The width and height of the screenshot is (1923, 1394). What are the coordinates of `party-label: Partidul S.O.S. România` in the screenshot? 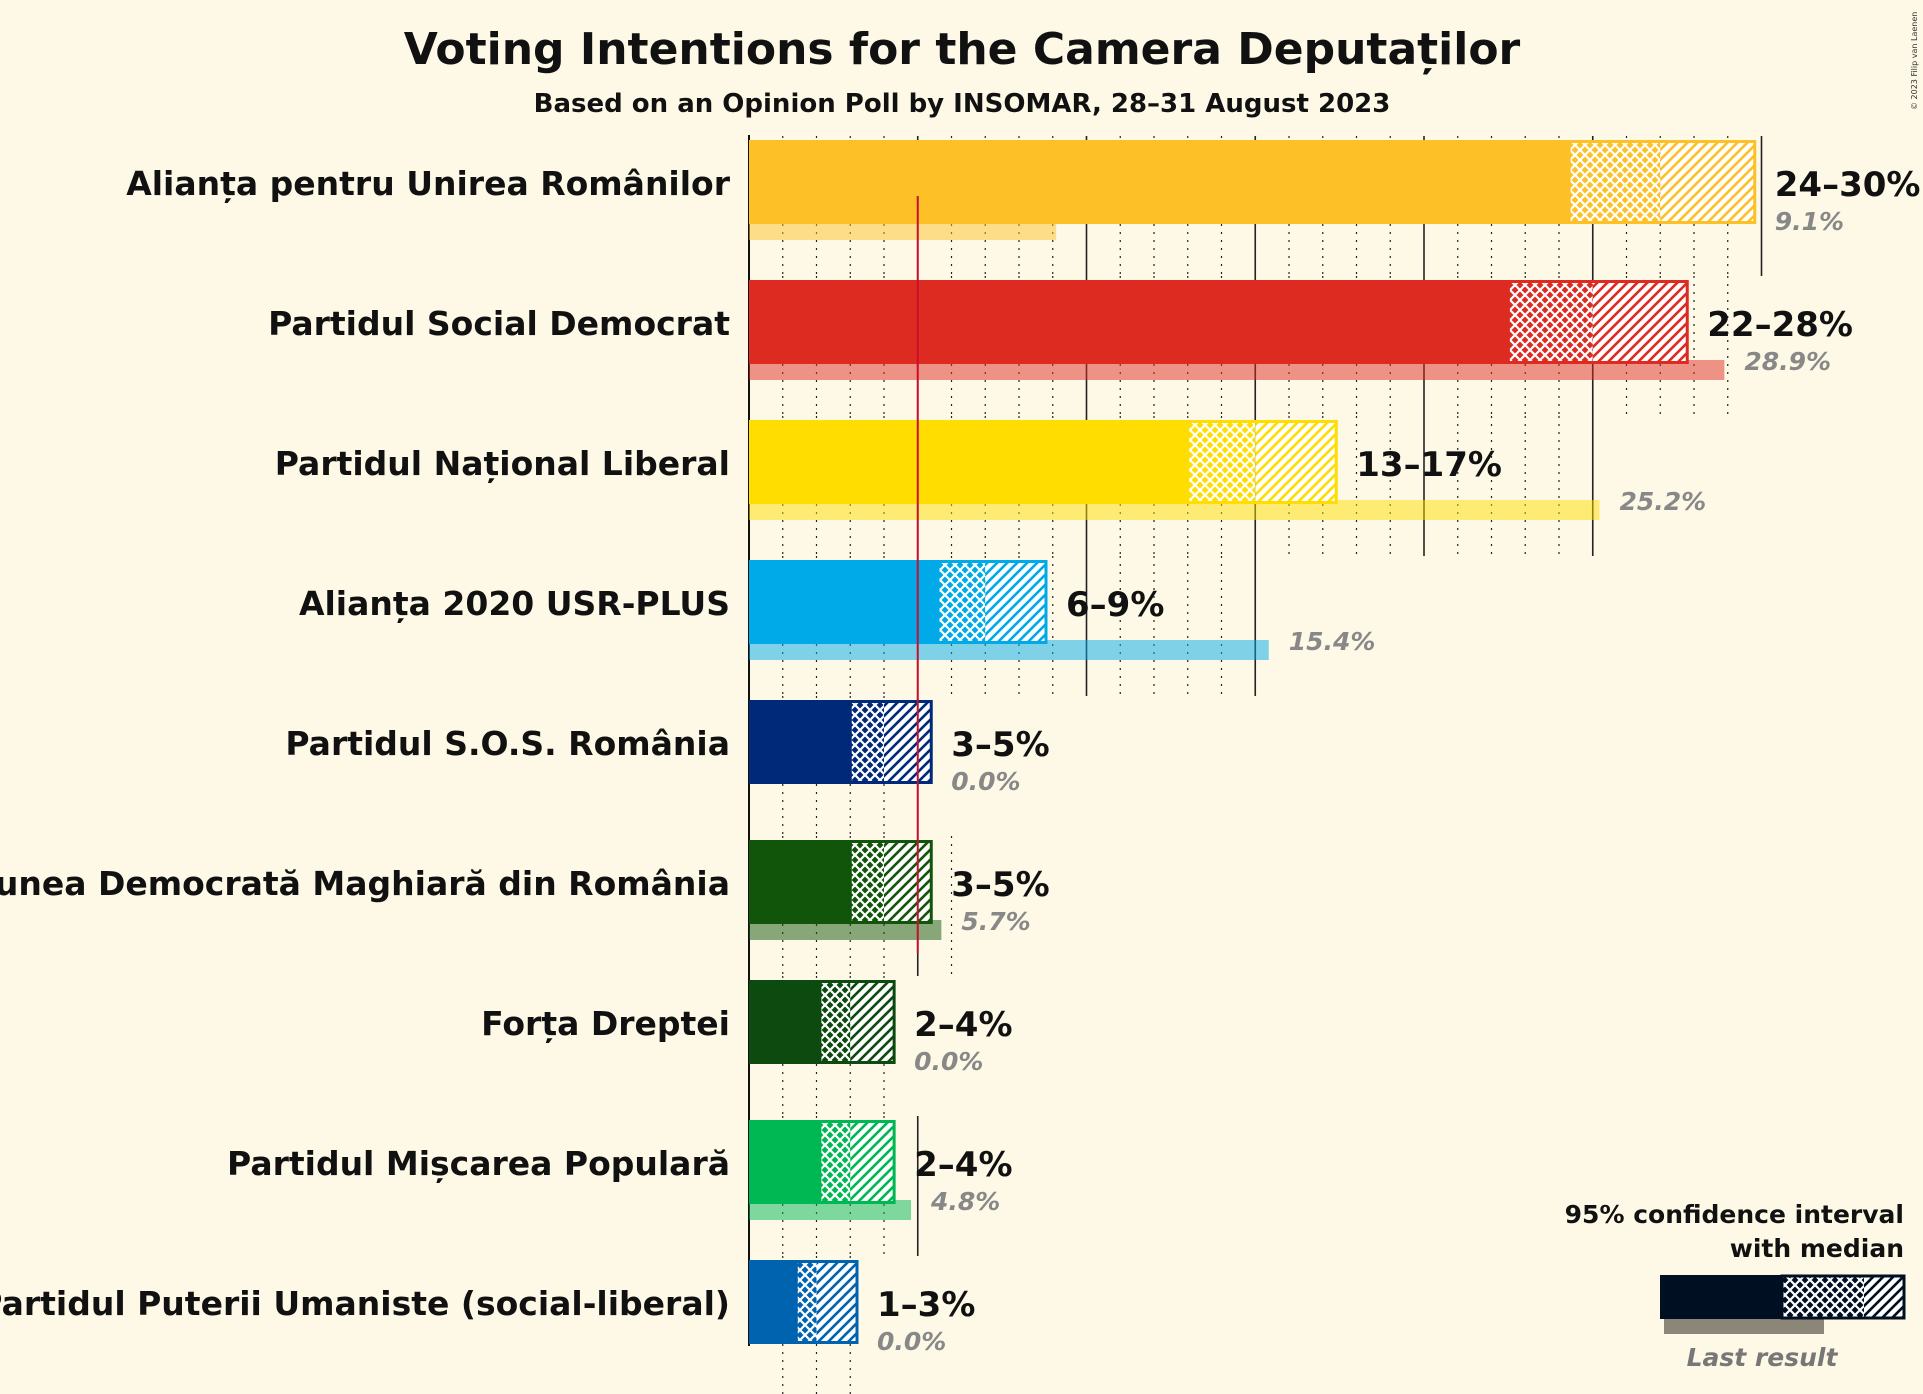 It's located at (507, 743).